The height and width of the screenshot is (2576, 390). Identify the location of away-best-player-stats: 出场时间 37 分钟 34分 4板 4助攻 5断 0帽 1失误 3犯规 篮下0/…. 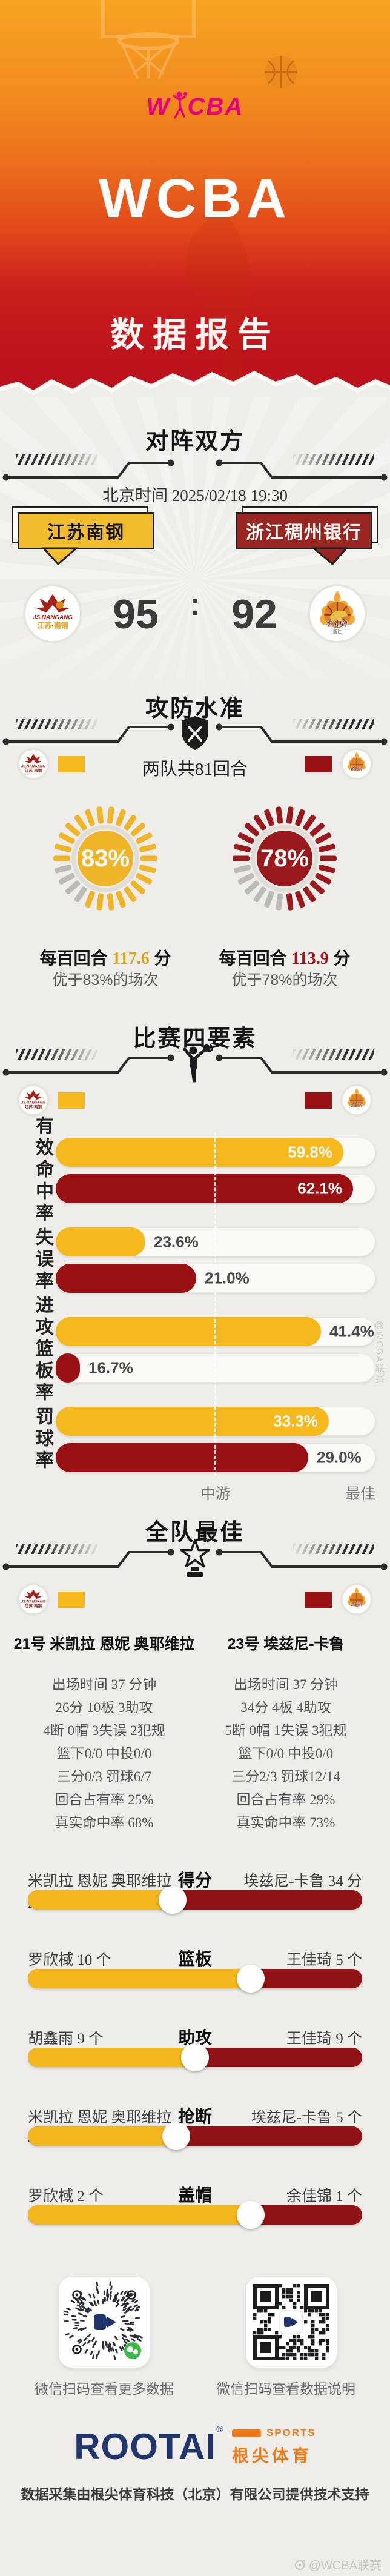
(286, 1753).